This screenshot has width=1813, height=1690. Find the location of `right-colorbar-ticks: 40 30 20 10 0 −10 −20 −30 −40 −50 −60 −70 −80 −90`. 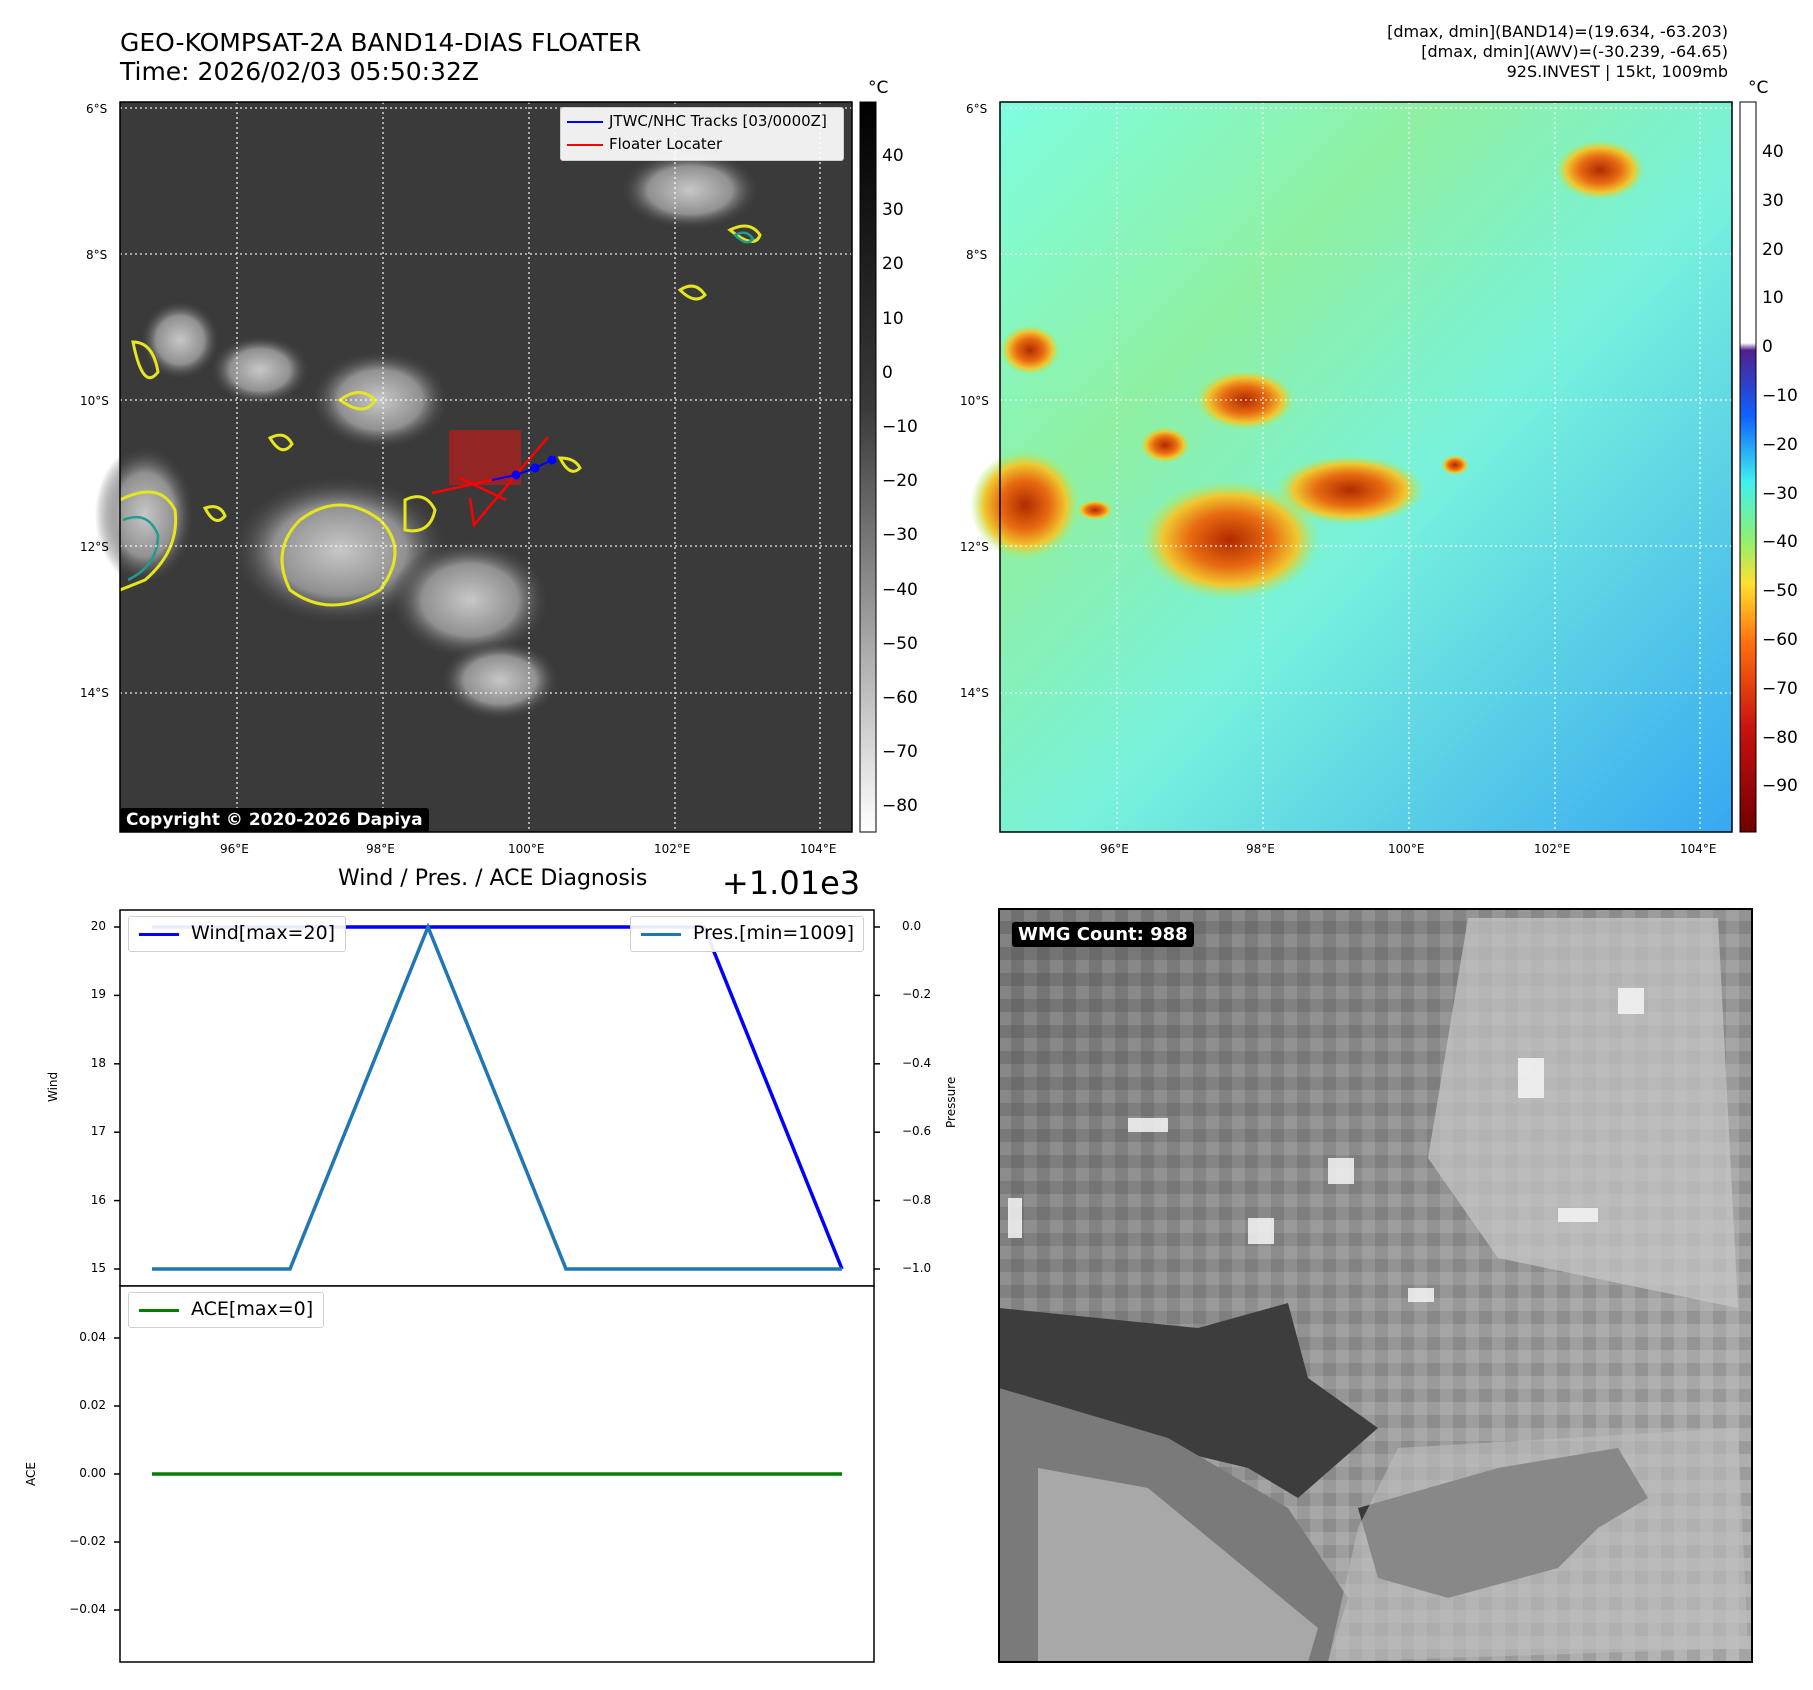

right-colorbar-ticks: 40 30 20 10 0 −10 −20 −30 −40 −50 −60 −70 −80 −90 is located at coordinates (1782, 467).